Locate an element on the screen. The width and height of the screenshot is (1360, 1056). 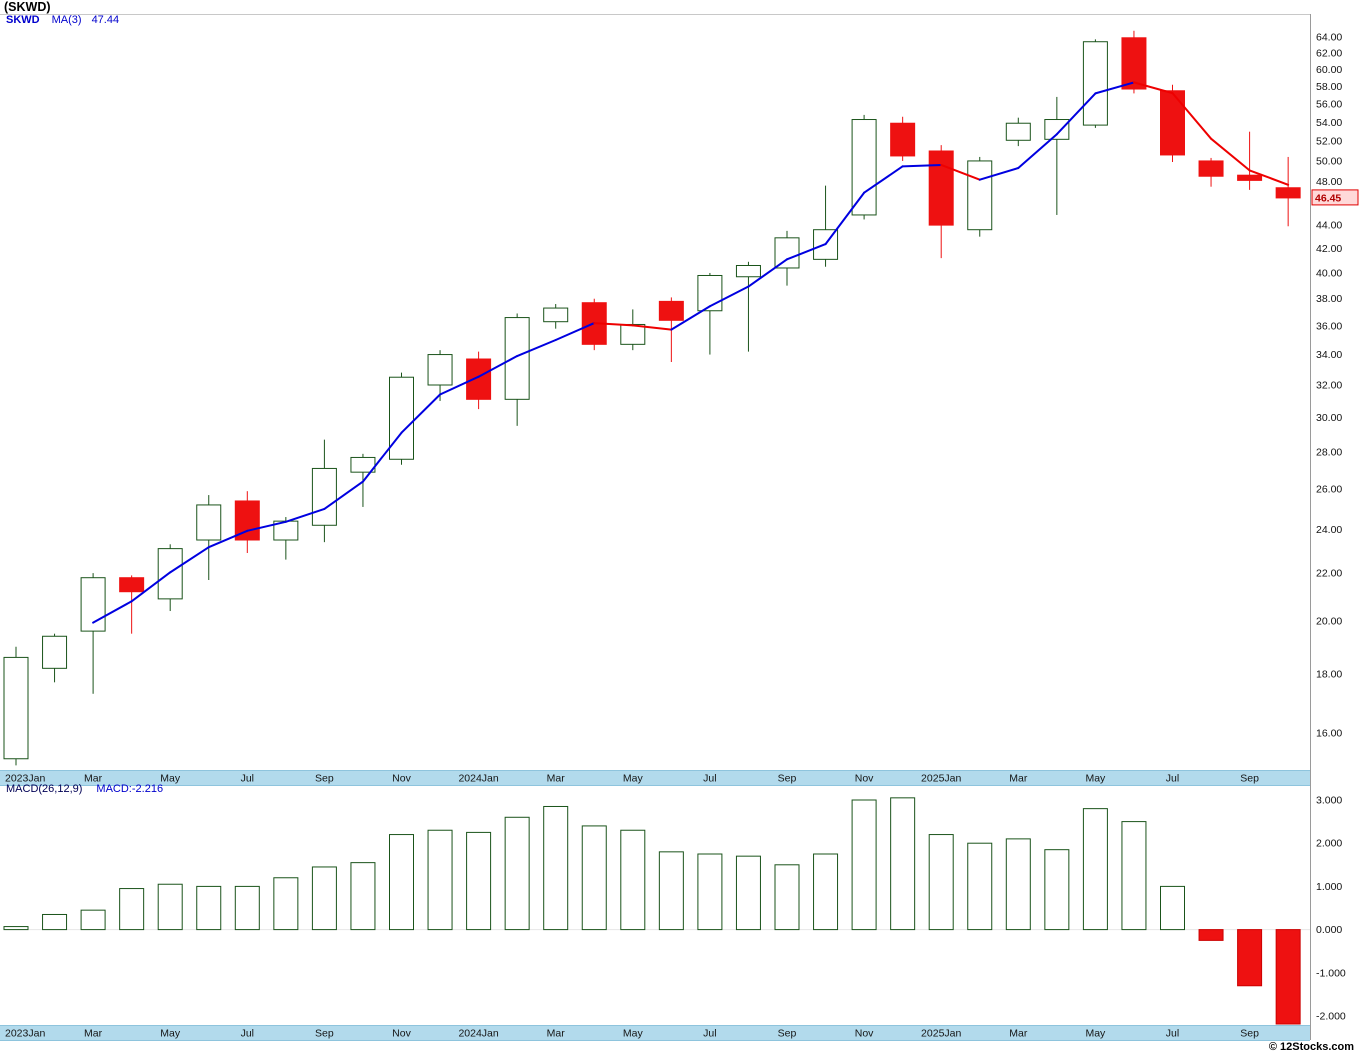
macd-tick-label: 0.000 is located at coordinates (1329, 930).